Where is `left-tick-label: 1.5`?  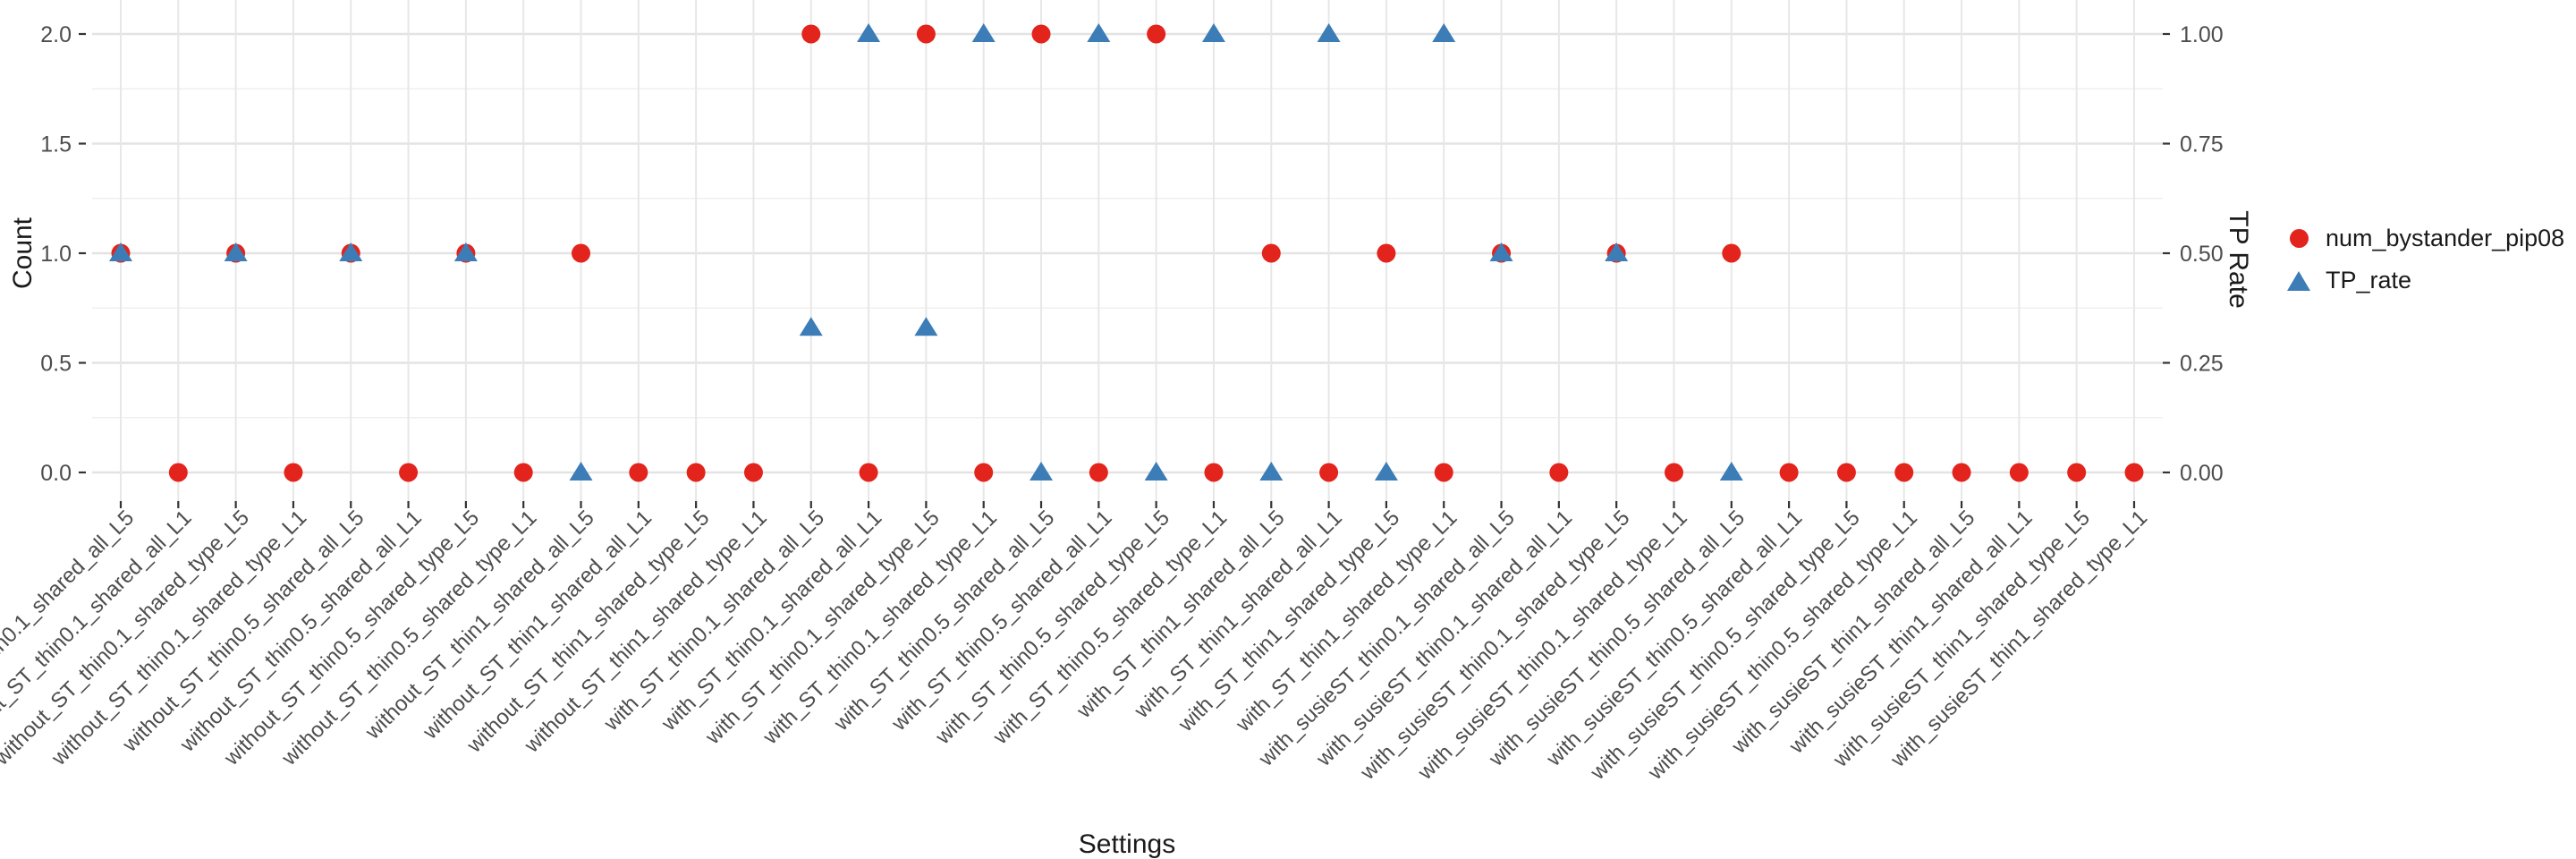 left-tick-label: 1.5 is located at coordinates (56, 144).